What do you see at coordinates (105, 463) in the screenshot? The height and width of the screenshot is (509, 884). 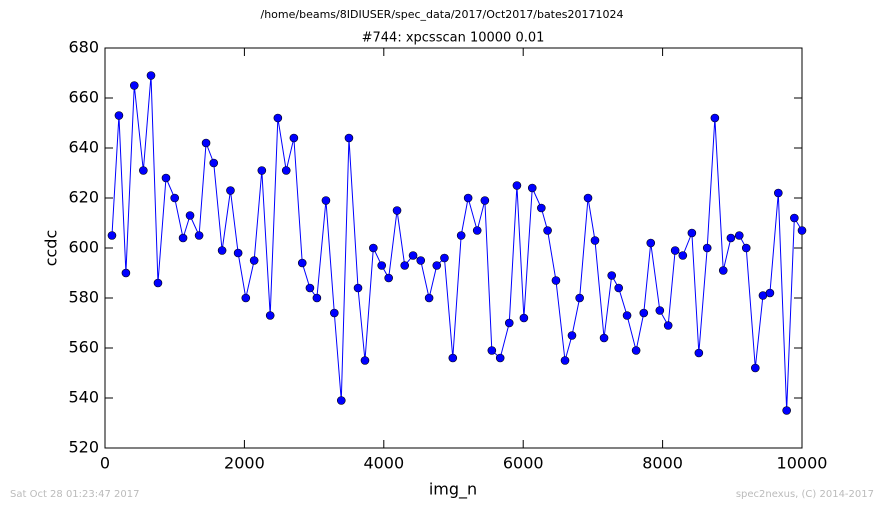 I see `x-tick-label: 0` at bounding box center [105, 463].